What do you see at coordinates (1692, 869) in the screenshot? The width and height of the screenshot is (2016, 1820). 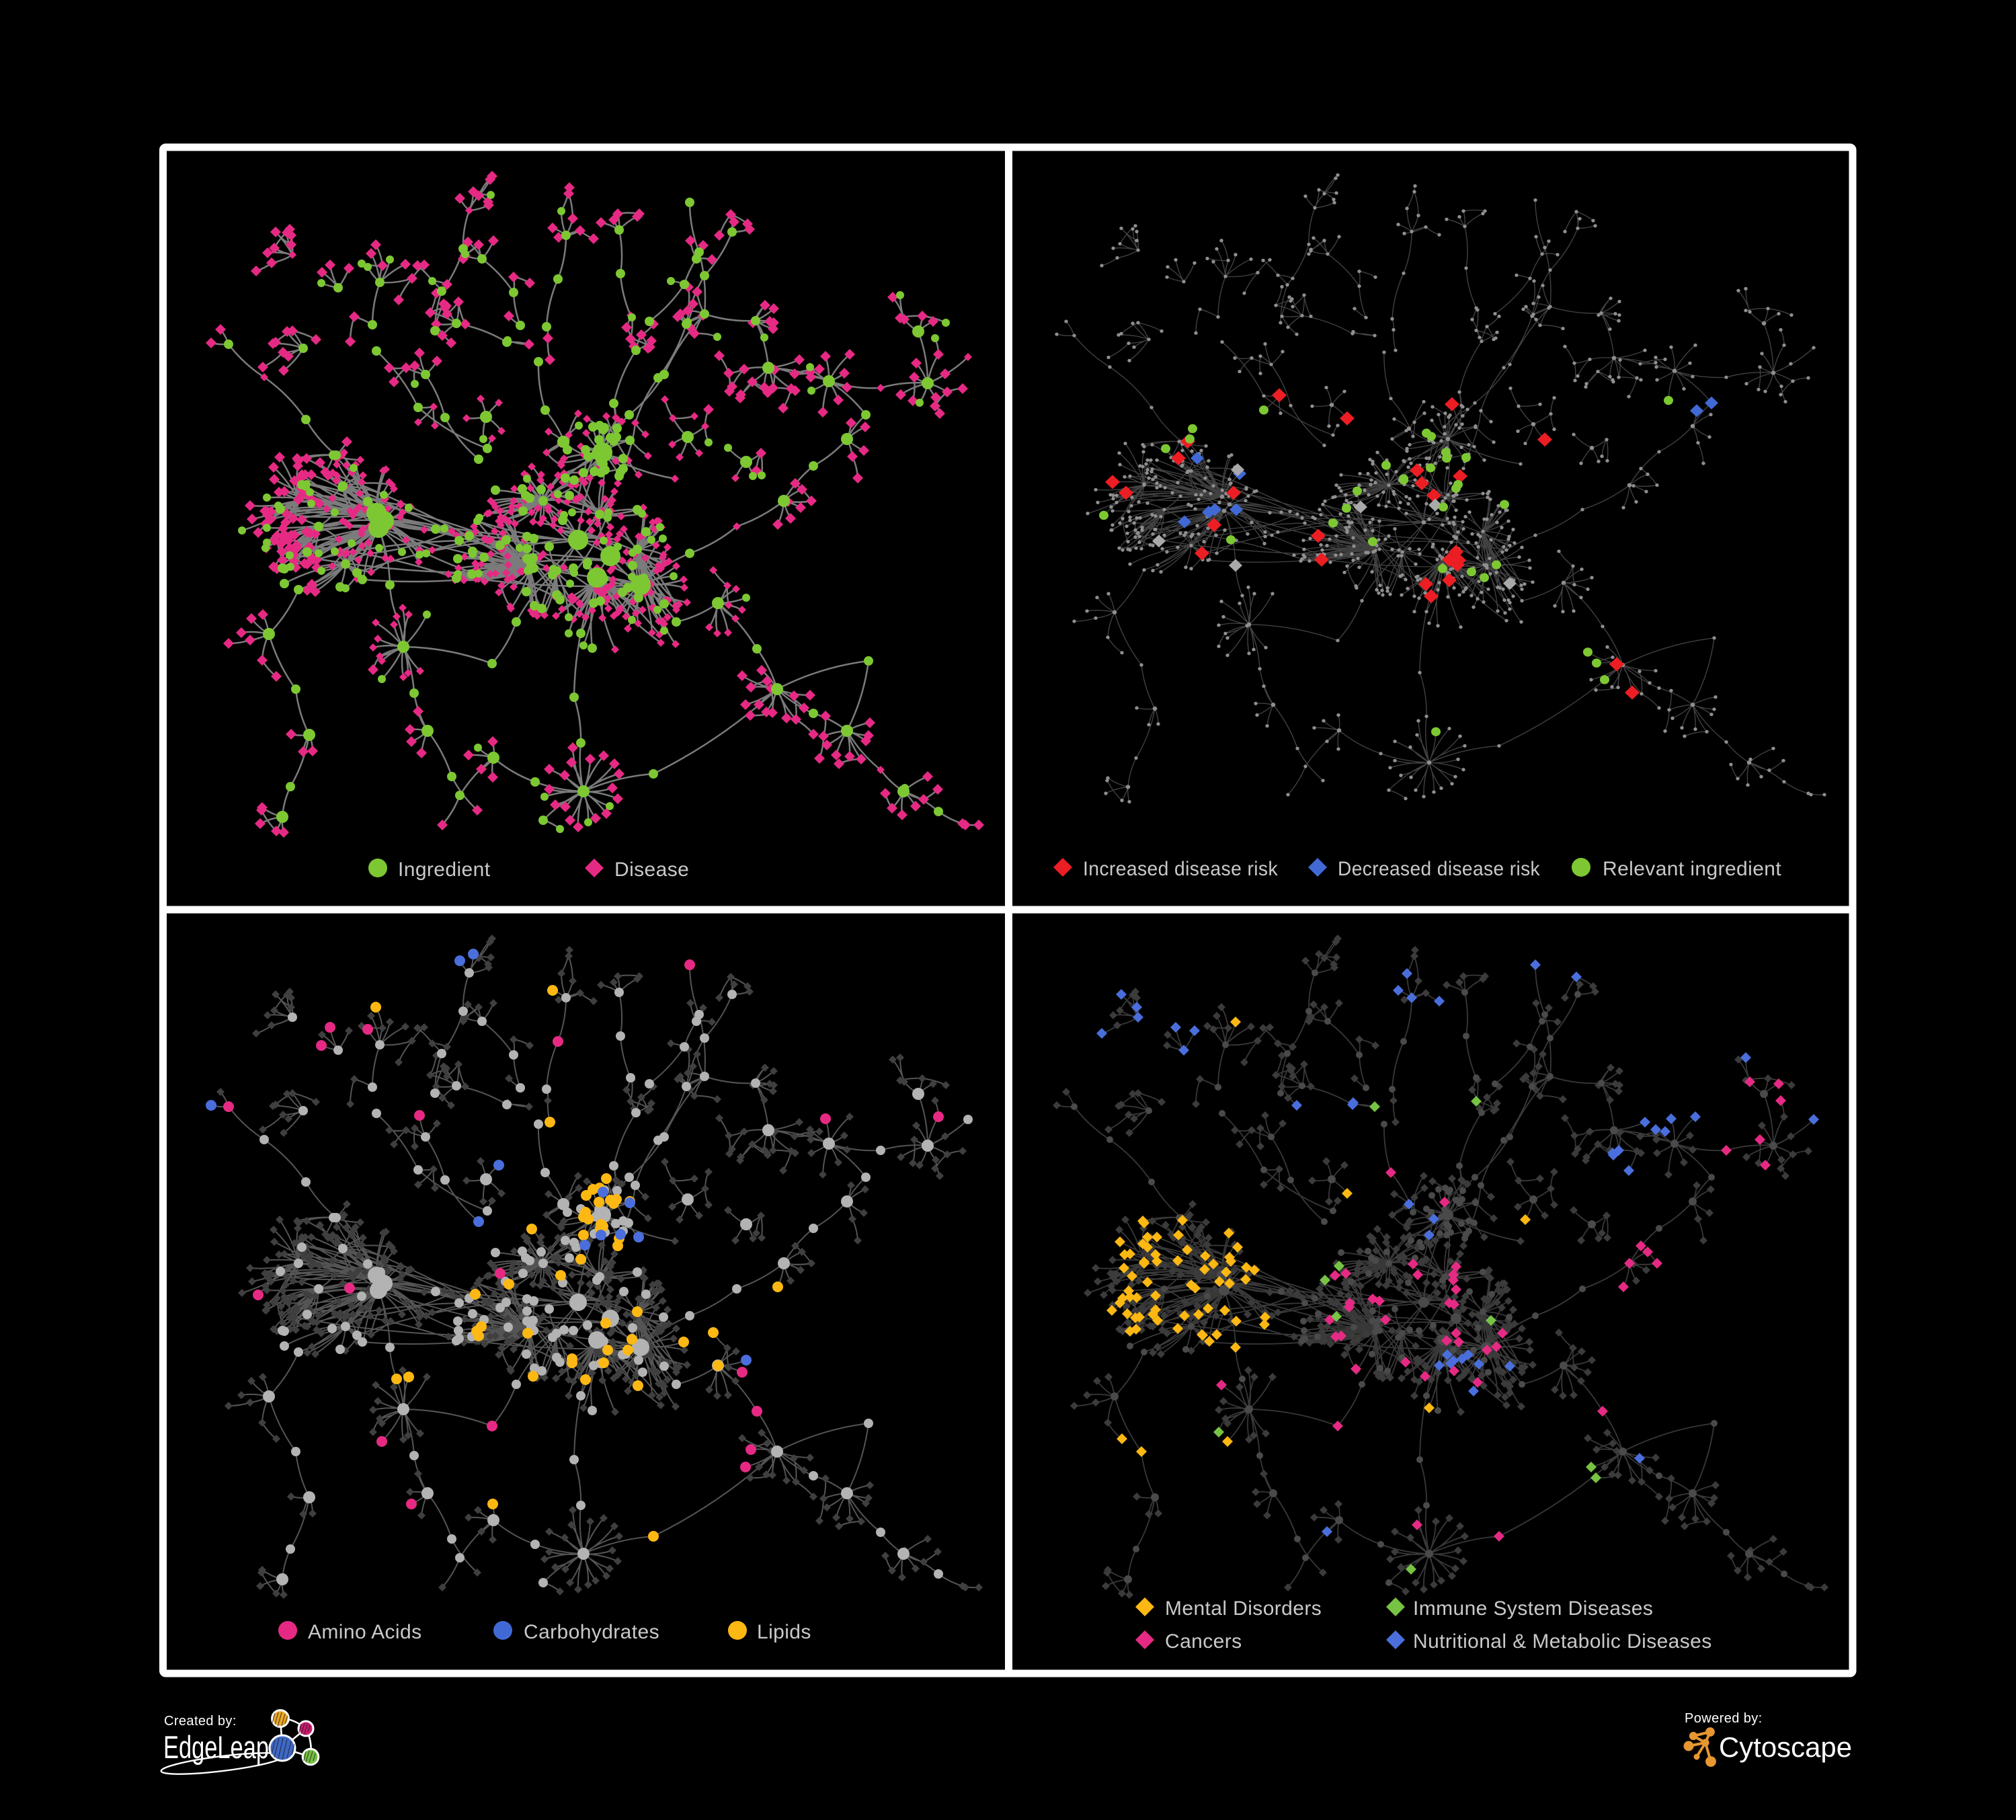 I see `svg-text: Relevant ingredient` at bounding box center [1692, 869].